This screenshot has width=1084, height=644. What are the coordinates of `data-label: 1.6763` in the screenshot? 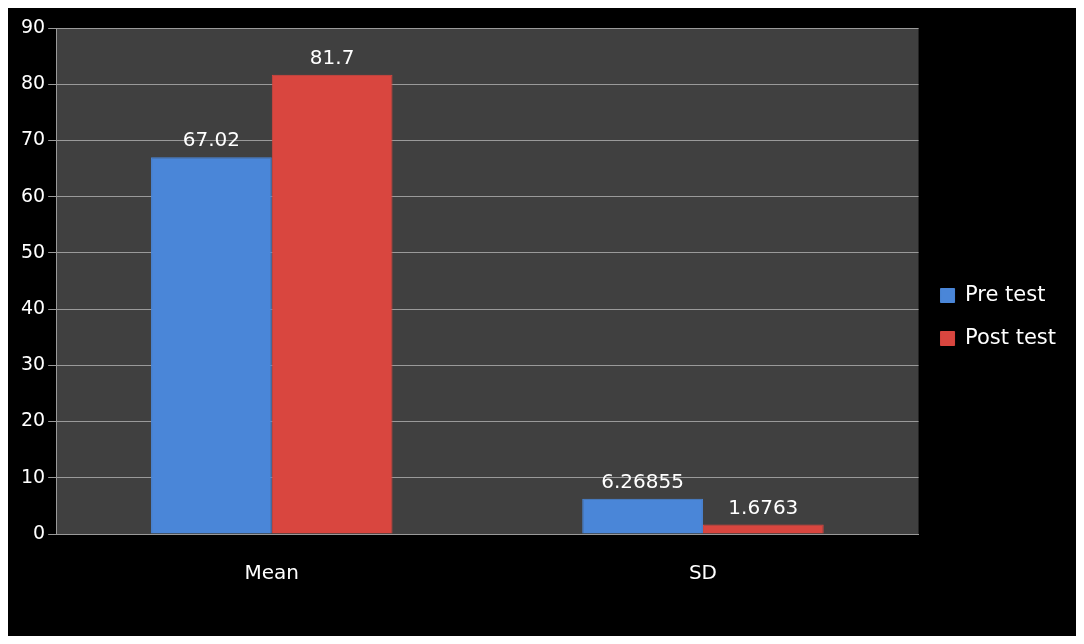 It's located at (763, 506).